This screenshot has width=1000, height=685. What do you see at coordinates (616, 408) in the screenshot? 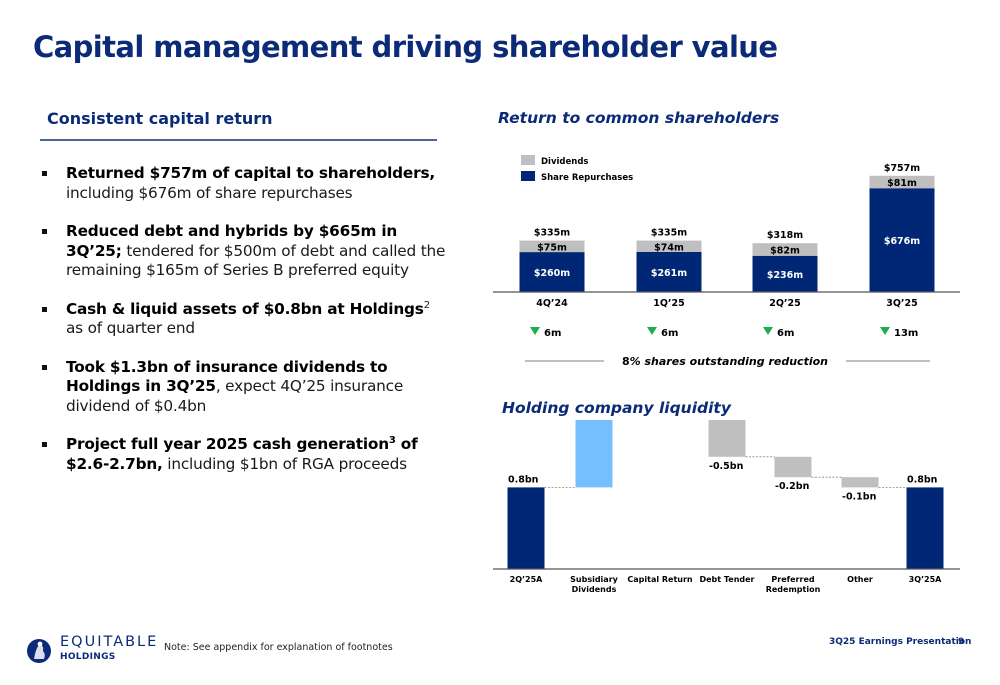
I see `liquidity-chart-title: Holding company liquidity` at bounding box center [616, 408].